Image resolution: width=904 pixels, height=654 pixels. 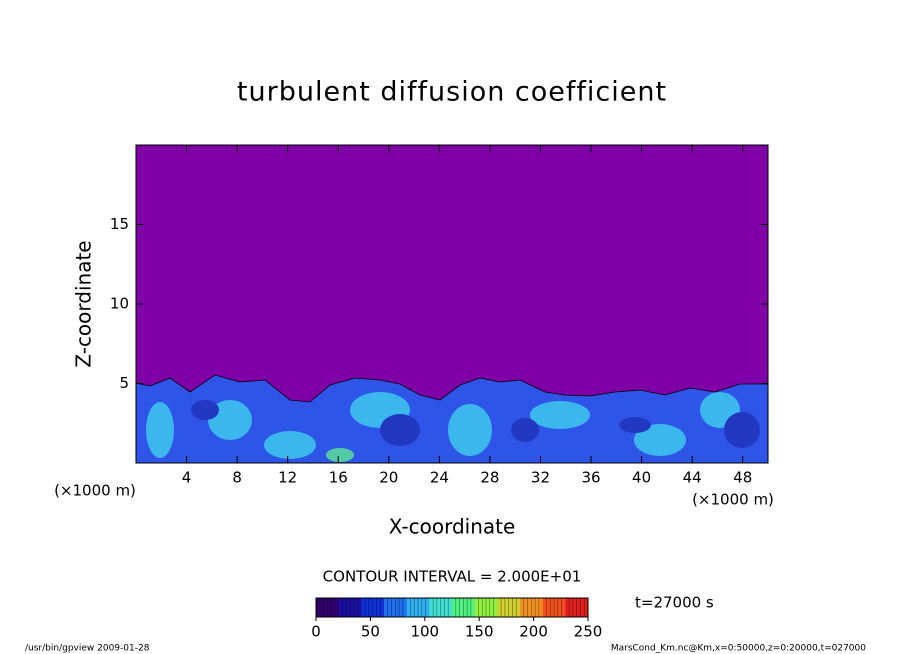 What do you see at coordinates (237, 478) in the screenshot?
I see `x-tick-label: 8` at bounding box center [237, 478].